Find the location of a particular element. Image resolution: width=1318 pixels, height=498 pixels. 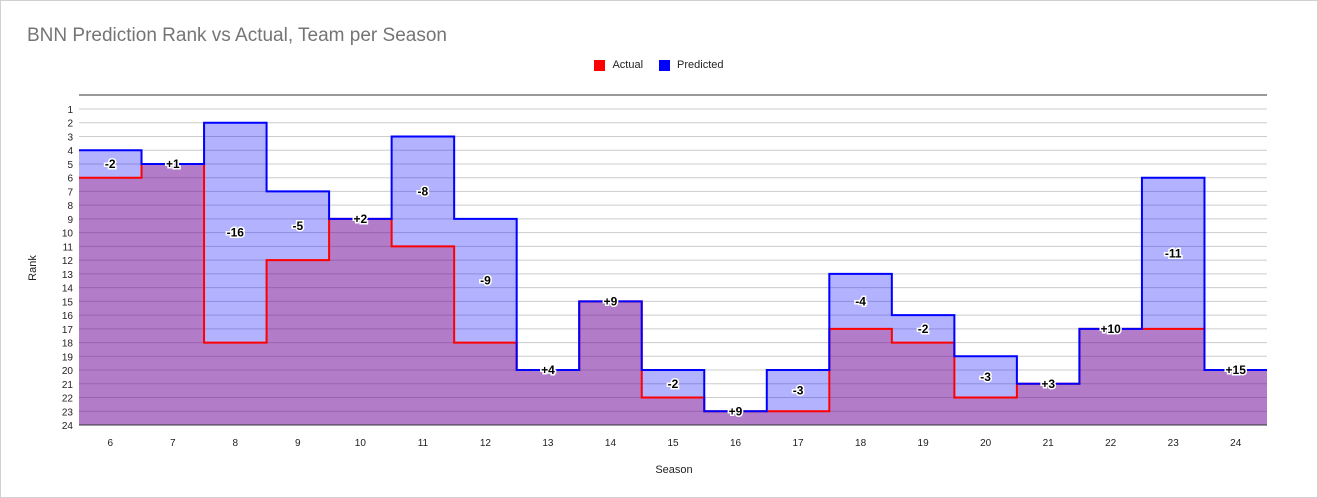

y-tick-label: 16 is located at coordinates (68, 316).